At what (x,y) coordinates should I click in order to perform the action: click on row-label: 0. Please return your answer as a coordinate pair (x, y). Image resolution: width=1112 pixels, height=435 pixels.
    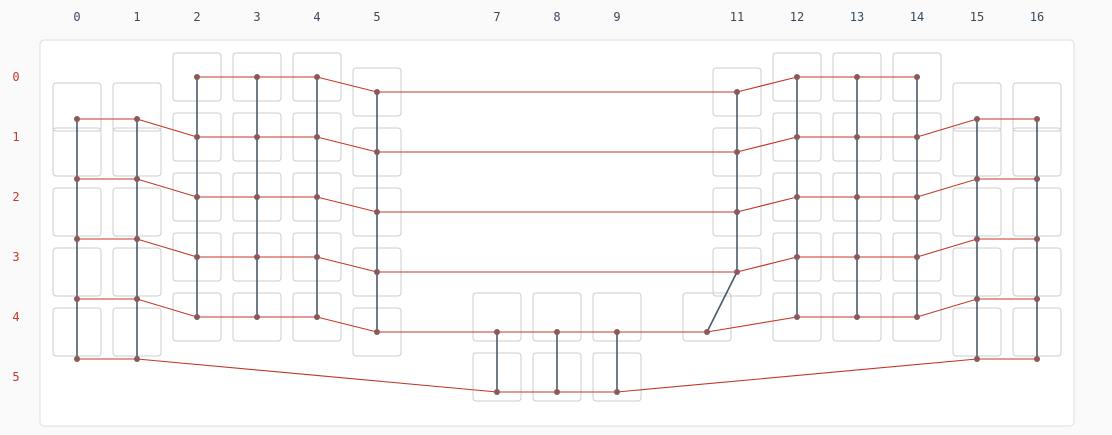
    Looking at the image, I should click on (15, 77).